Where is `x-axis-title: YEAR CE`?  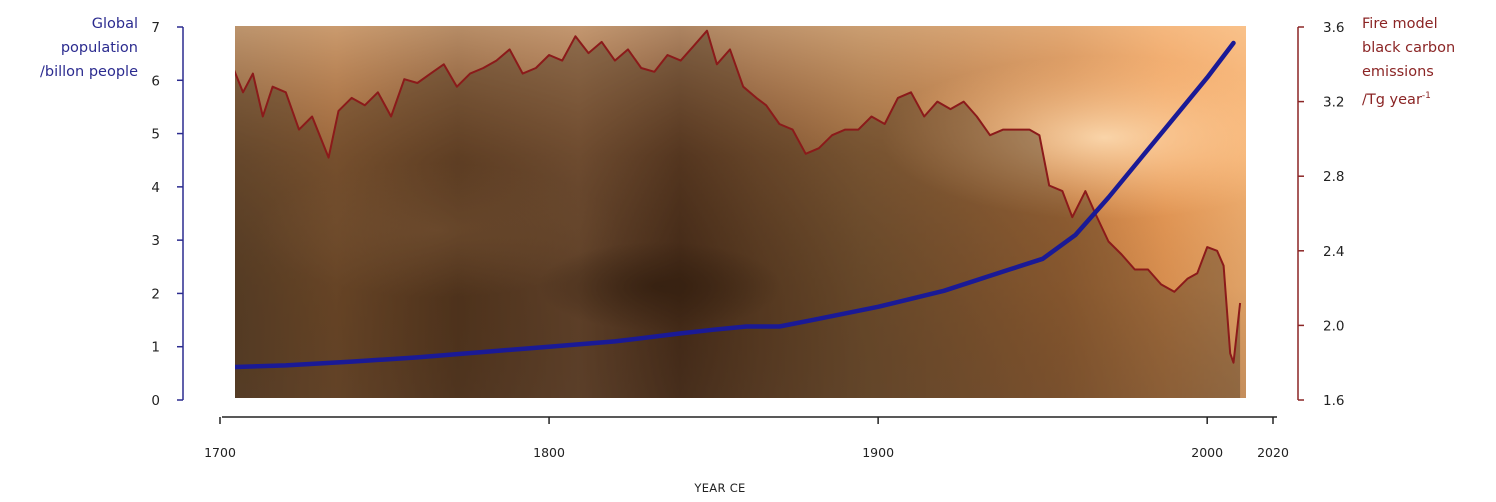
x-axis-title: YEAR CE is located at coordinates (720, 488).